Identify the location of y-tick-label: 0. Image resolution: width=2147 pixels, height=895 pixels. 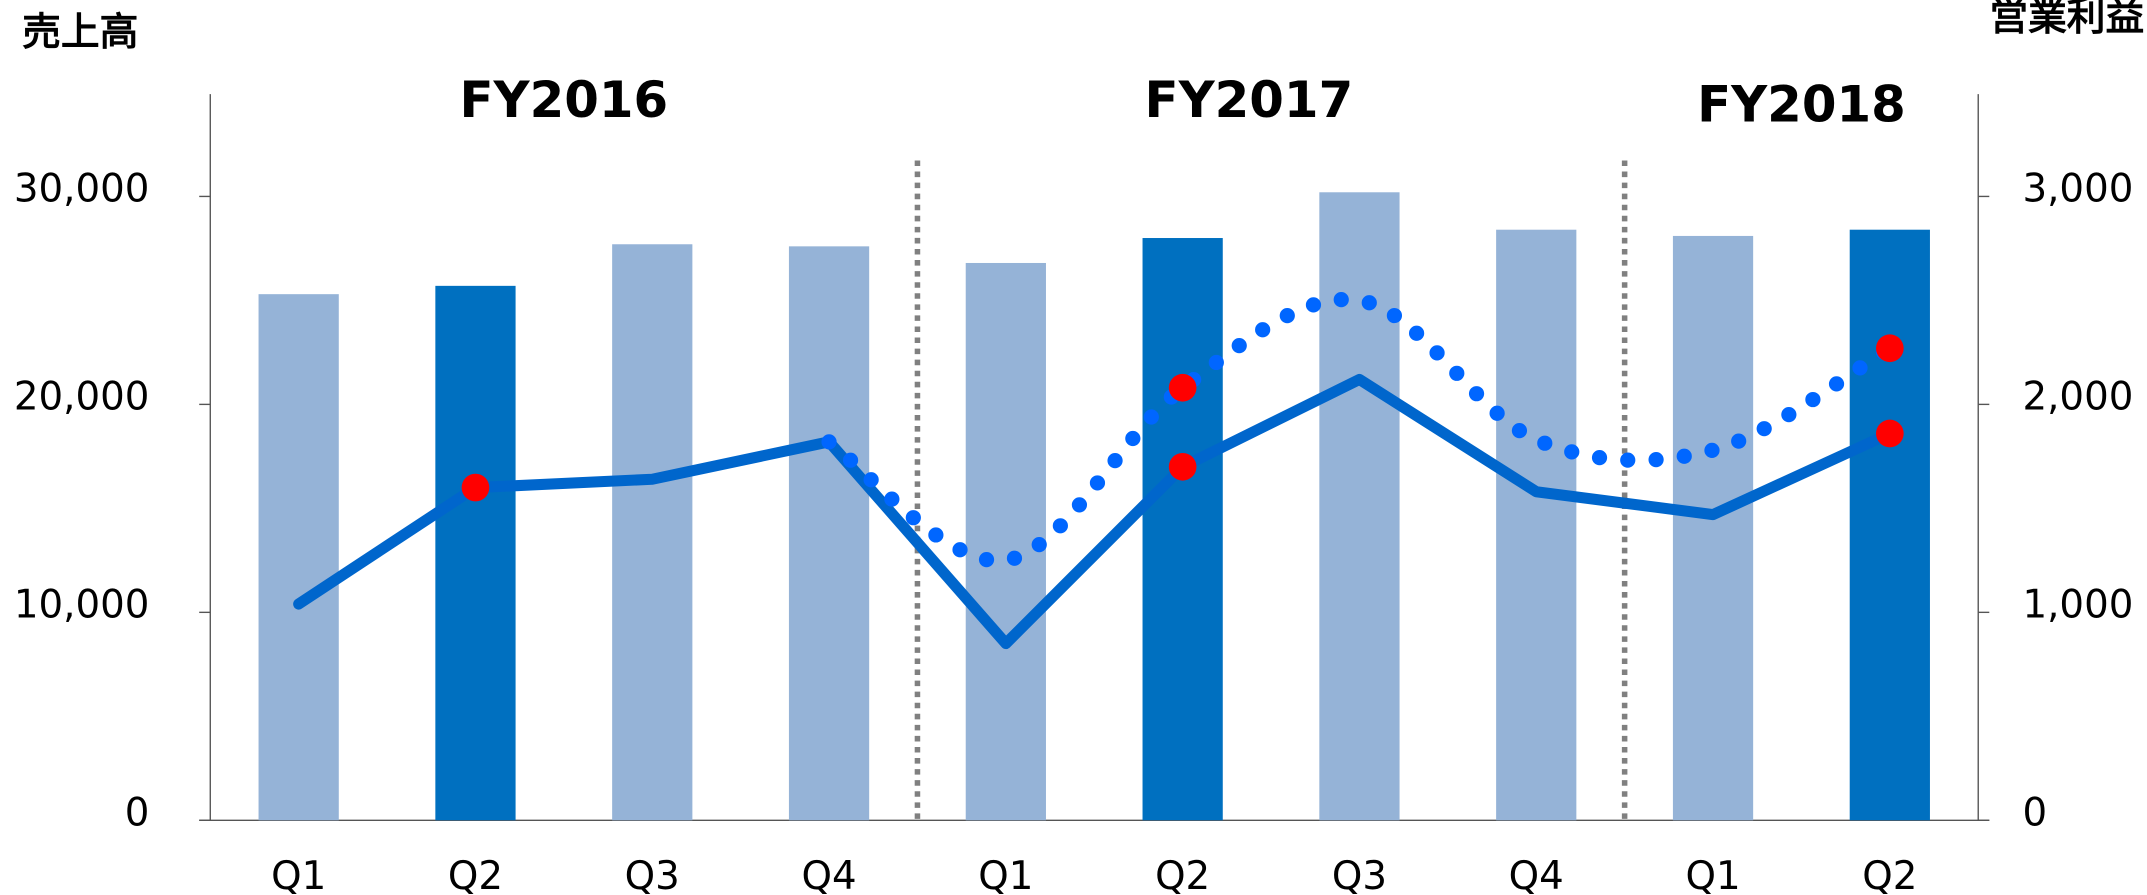
(137, 812).